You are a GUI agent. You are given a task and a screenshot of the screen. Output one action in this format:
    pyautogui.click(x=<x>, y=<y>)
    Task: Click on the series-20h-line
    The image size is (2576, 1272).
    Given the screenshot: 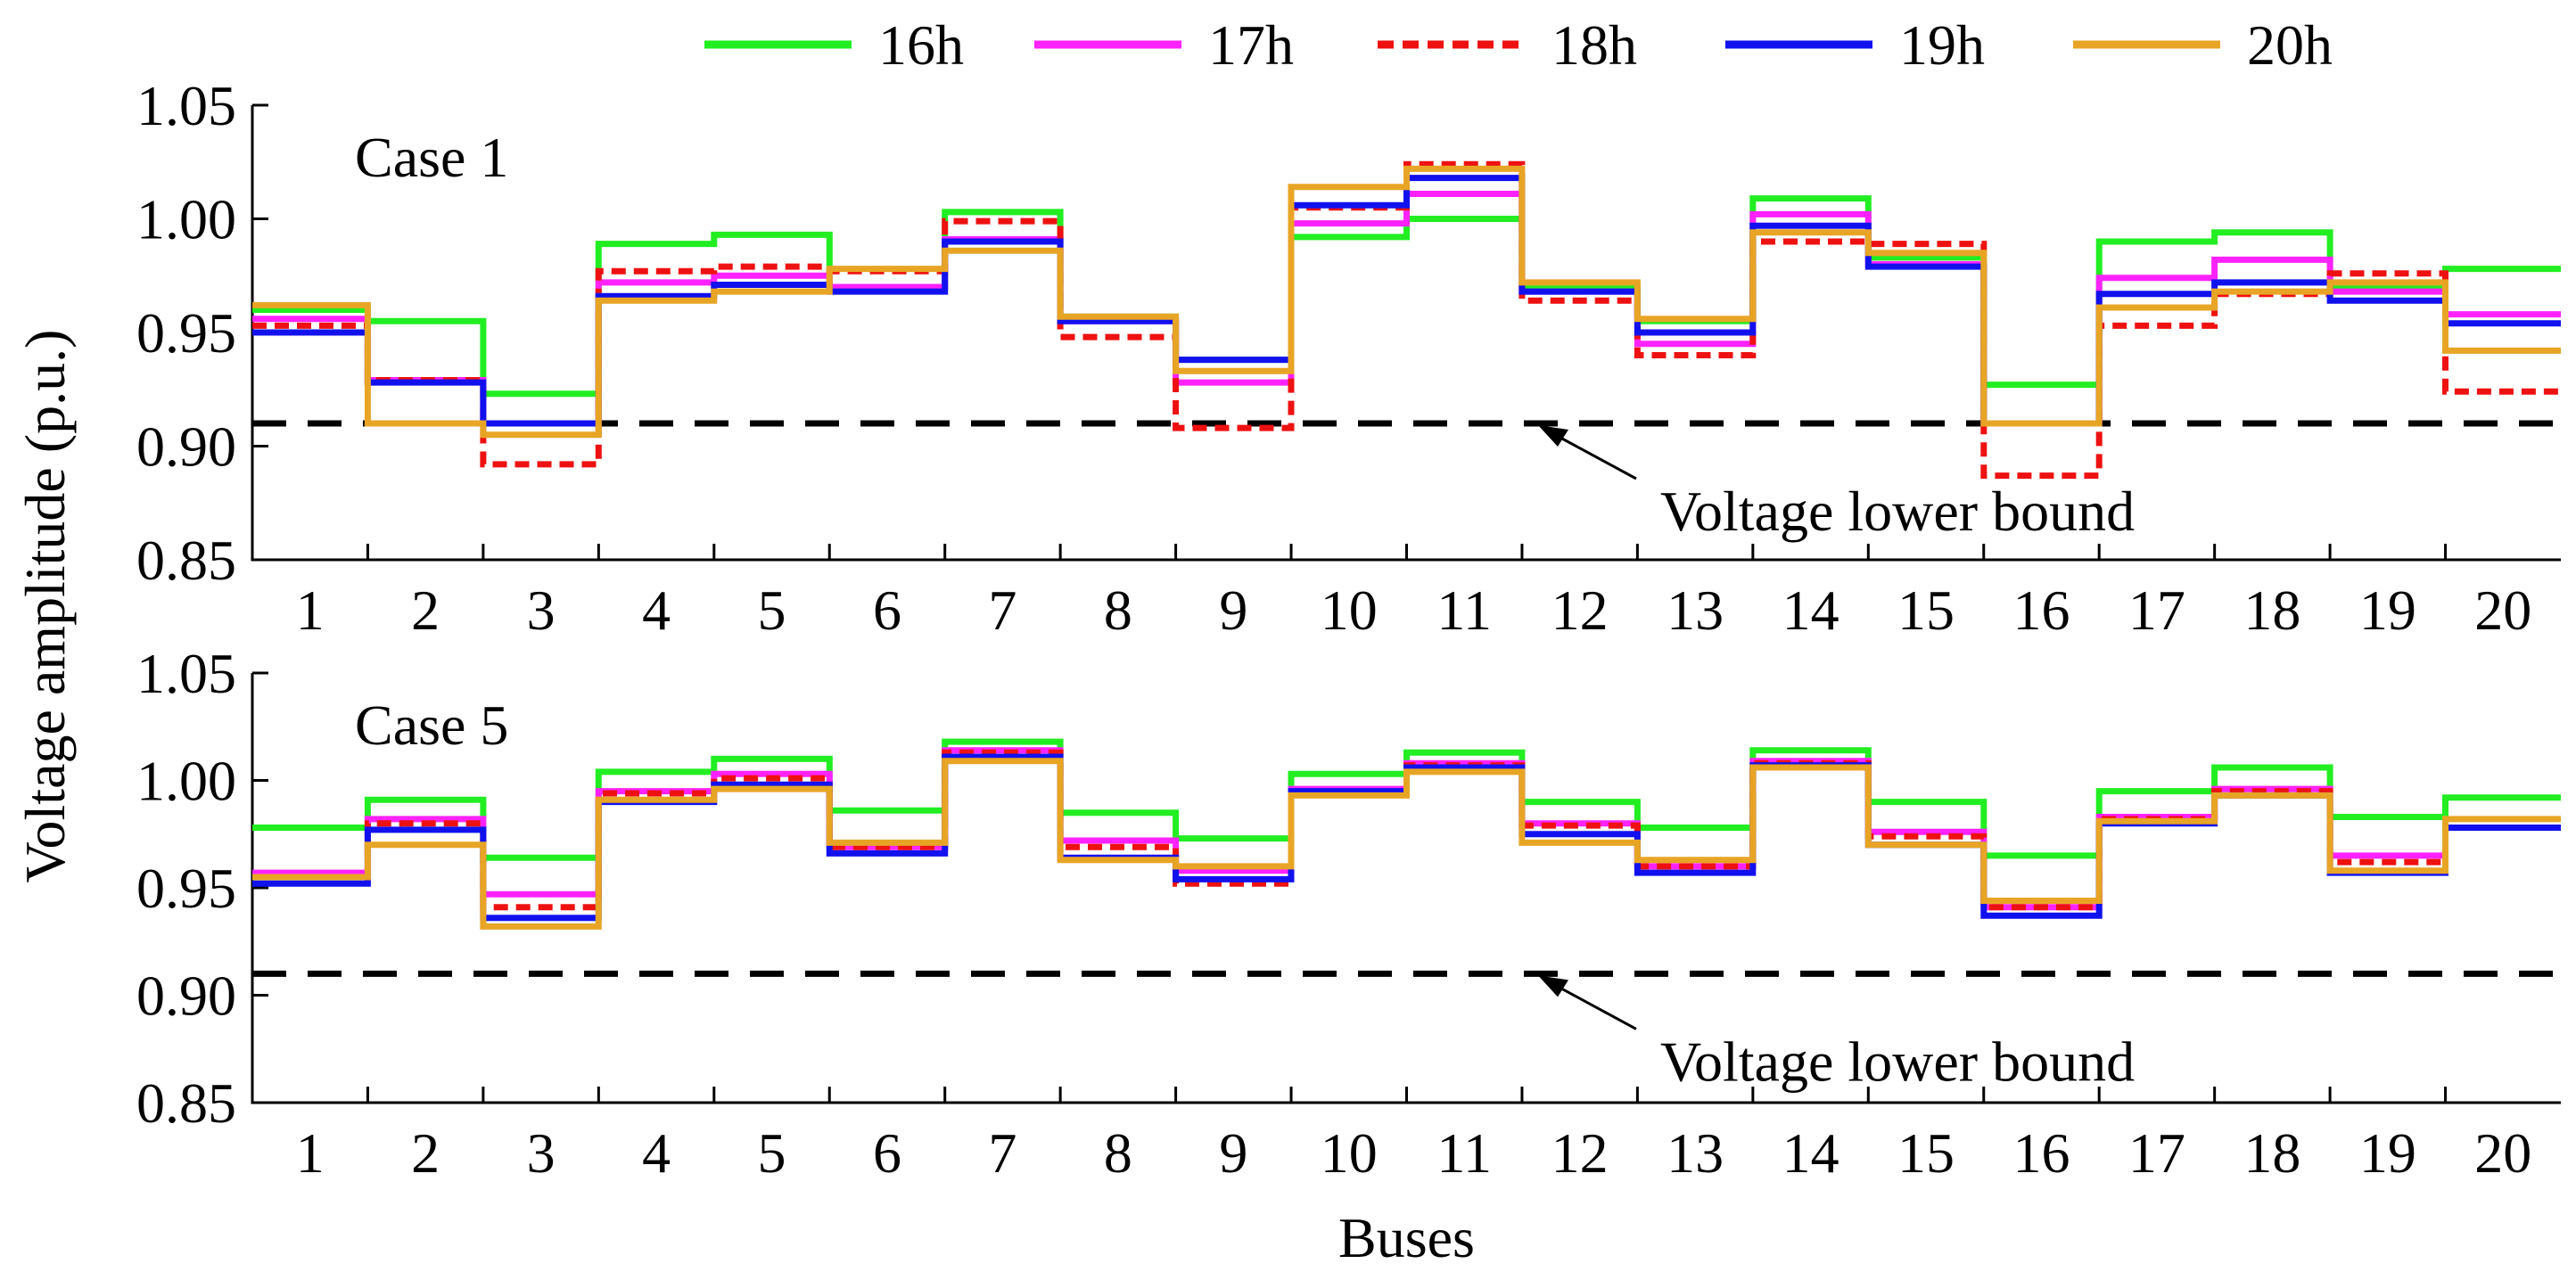 What is the action you would take?
    pyautogui.click(x=1406, y=844)
    